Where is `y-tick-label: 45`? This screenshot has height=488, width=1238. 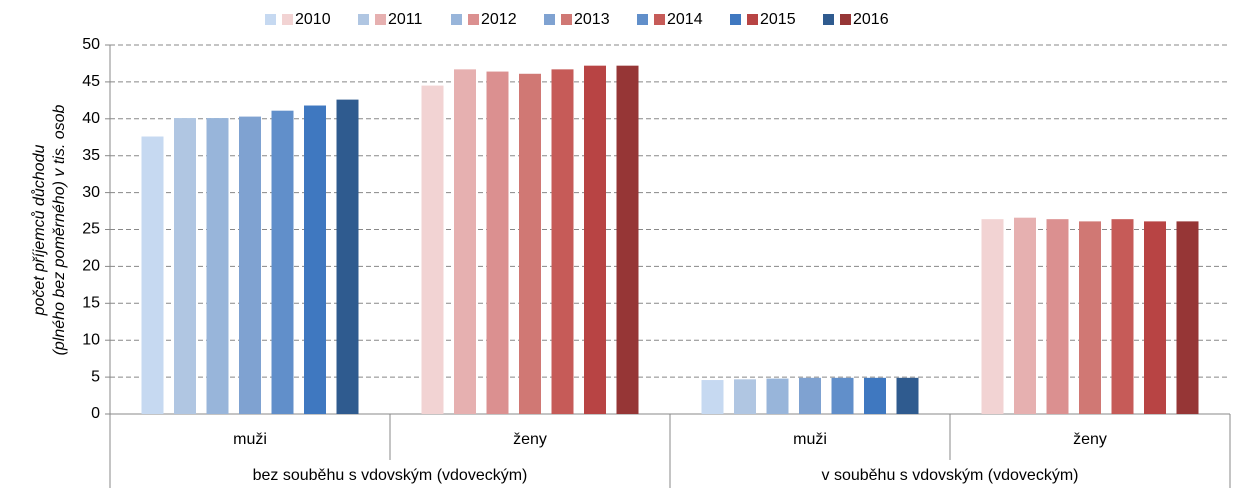 y-tick-label: 45 is located at coordinates (91, 81).